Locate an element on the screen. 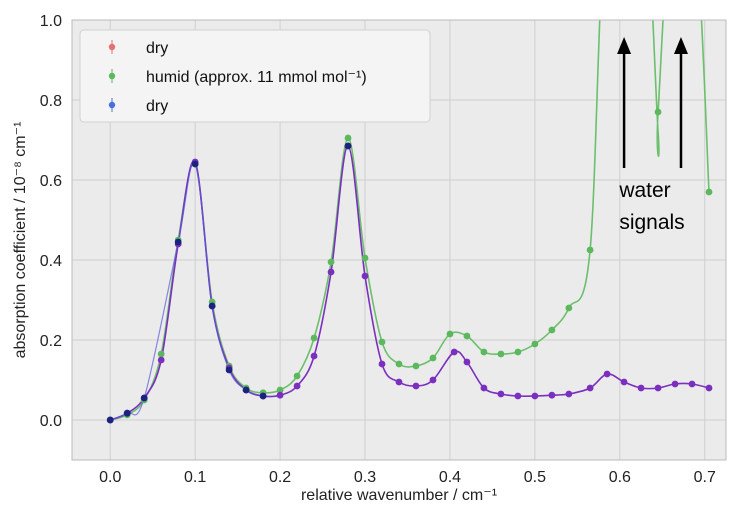  legend-entry-2: humid (approx. 11 mmol mol⁻¹) is located at coordinates (237, 77).